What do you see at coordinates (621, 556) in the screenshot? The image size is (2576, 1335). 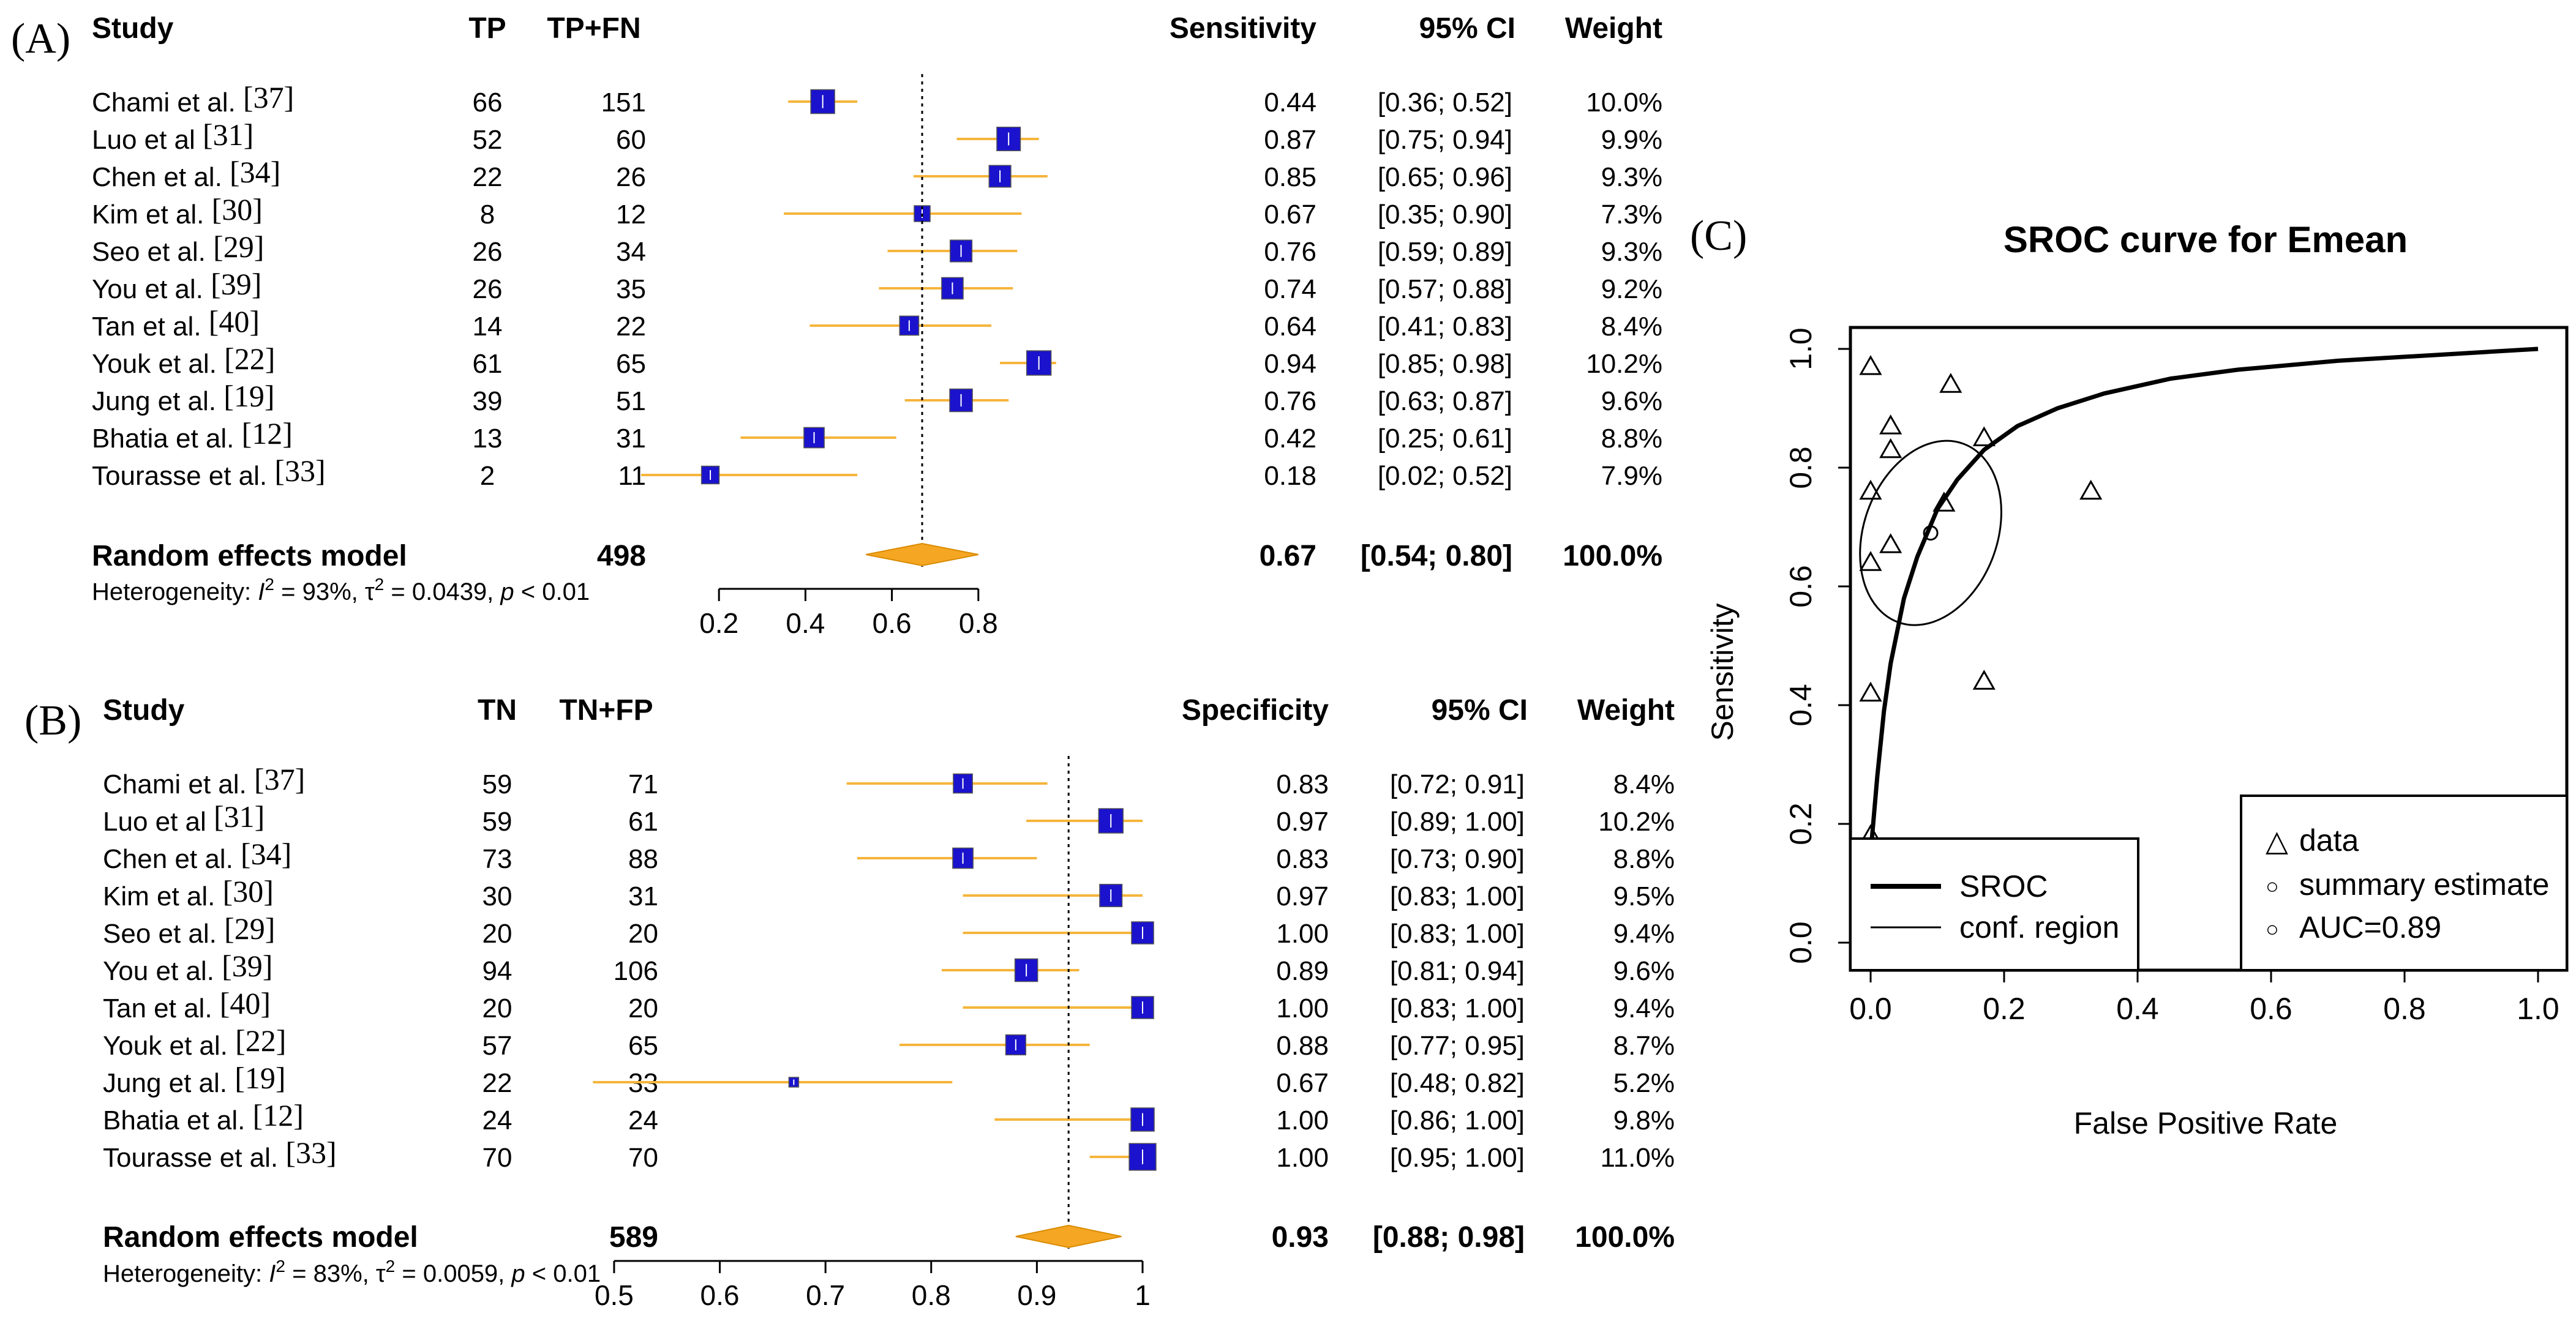 I see `pooled-total: 498` at bounding box center [621, 556].